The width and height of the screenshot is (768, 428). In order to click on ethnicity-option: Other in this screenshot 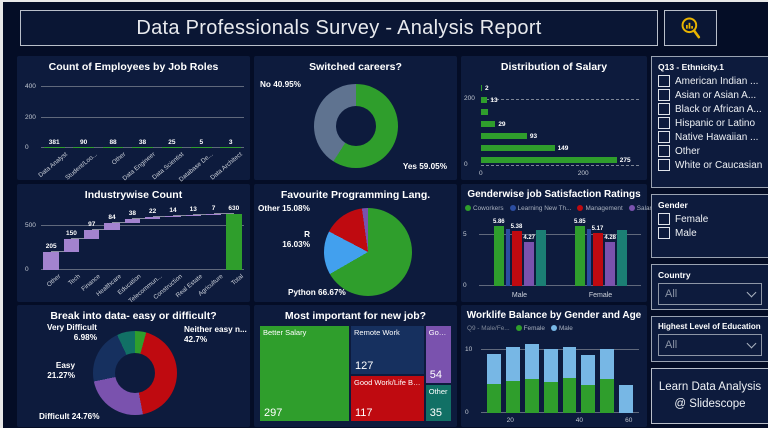, I will do `click(710, 151)`.